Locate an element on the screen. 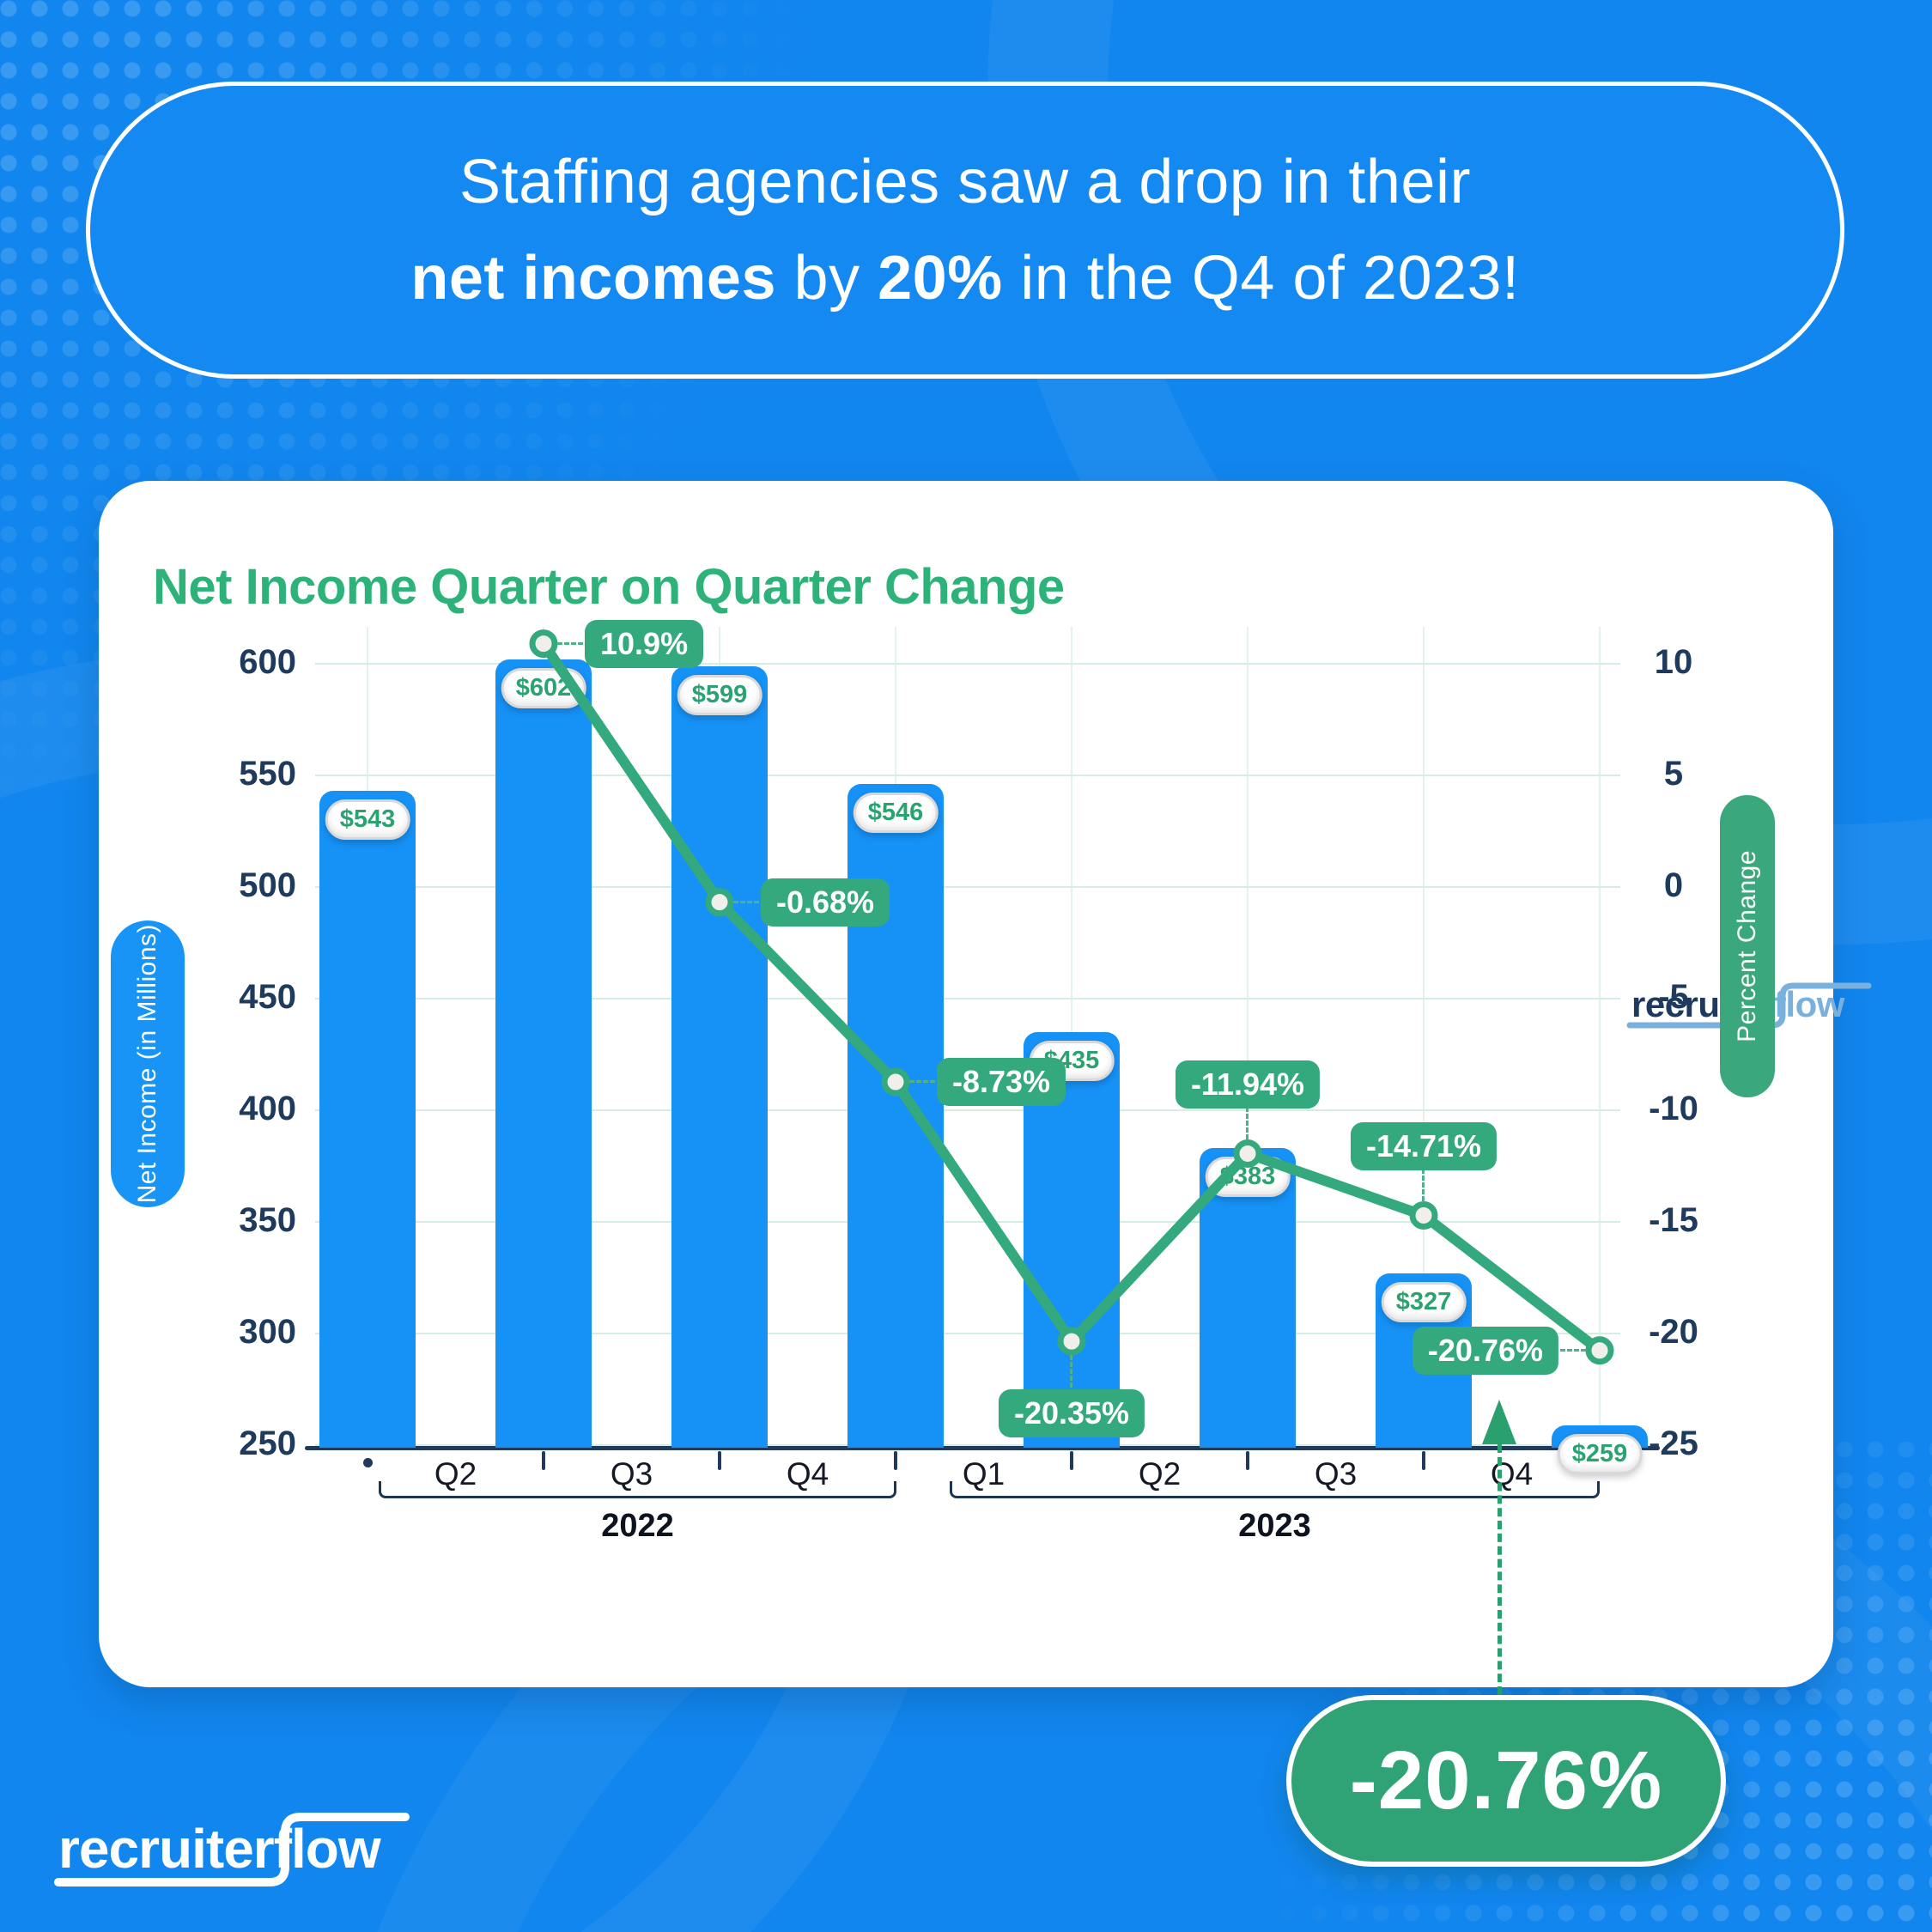 The image size is (1932, 1932). bar-value-pill: $327 is located at coordinates (1424, 1301).